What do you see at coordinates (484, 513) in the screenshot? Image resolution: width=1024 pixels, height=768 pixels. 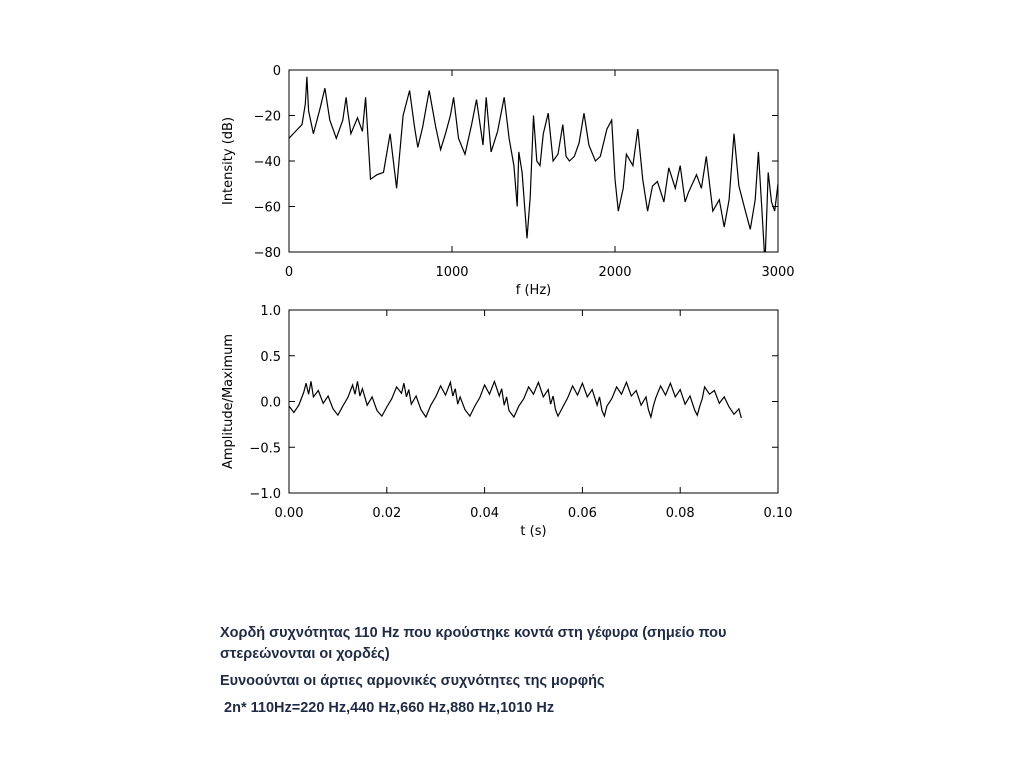 I see `waveform-x-tick-label: 0.04` at bounding box center [484, 513].